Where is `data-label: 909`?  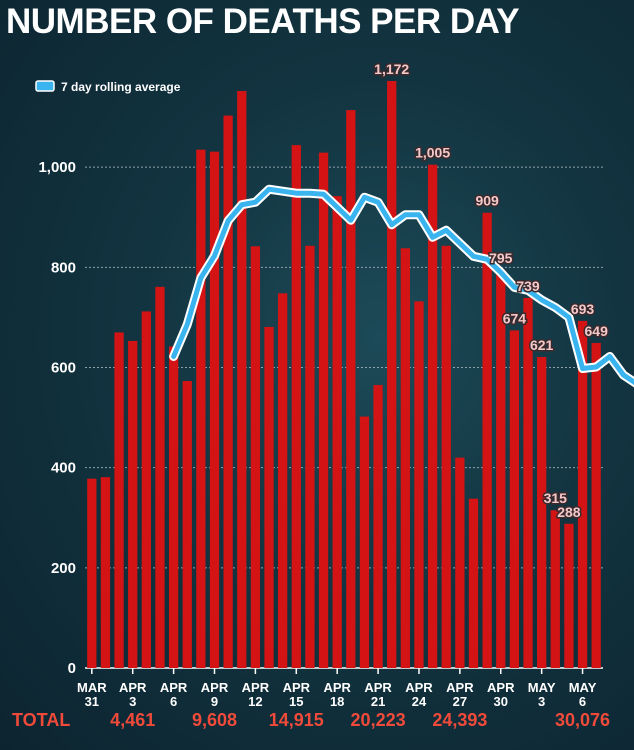
data-label: 909 is located at coordinates (487, 201).